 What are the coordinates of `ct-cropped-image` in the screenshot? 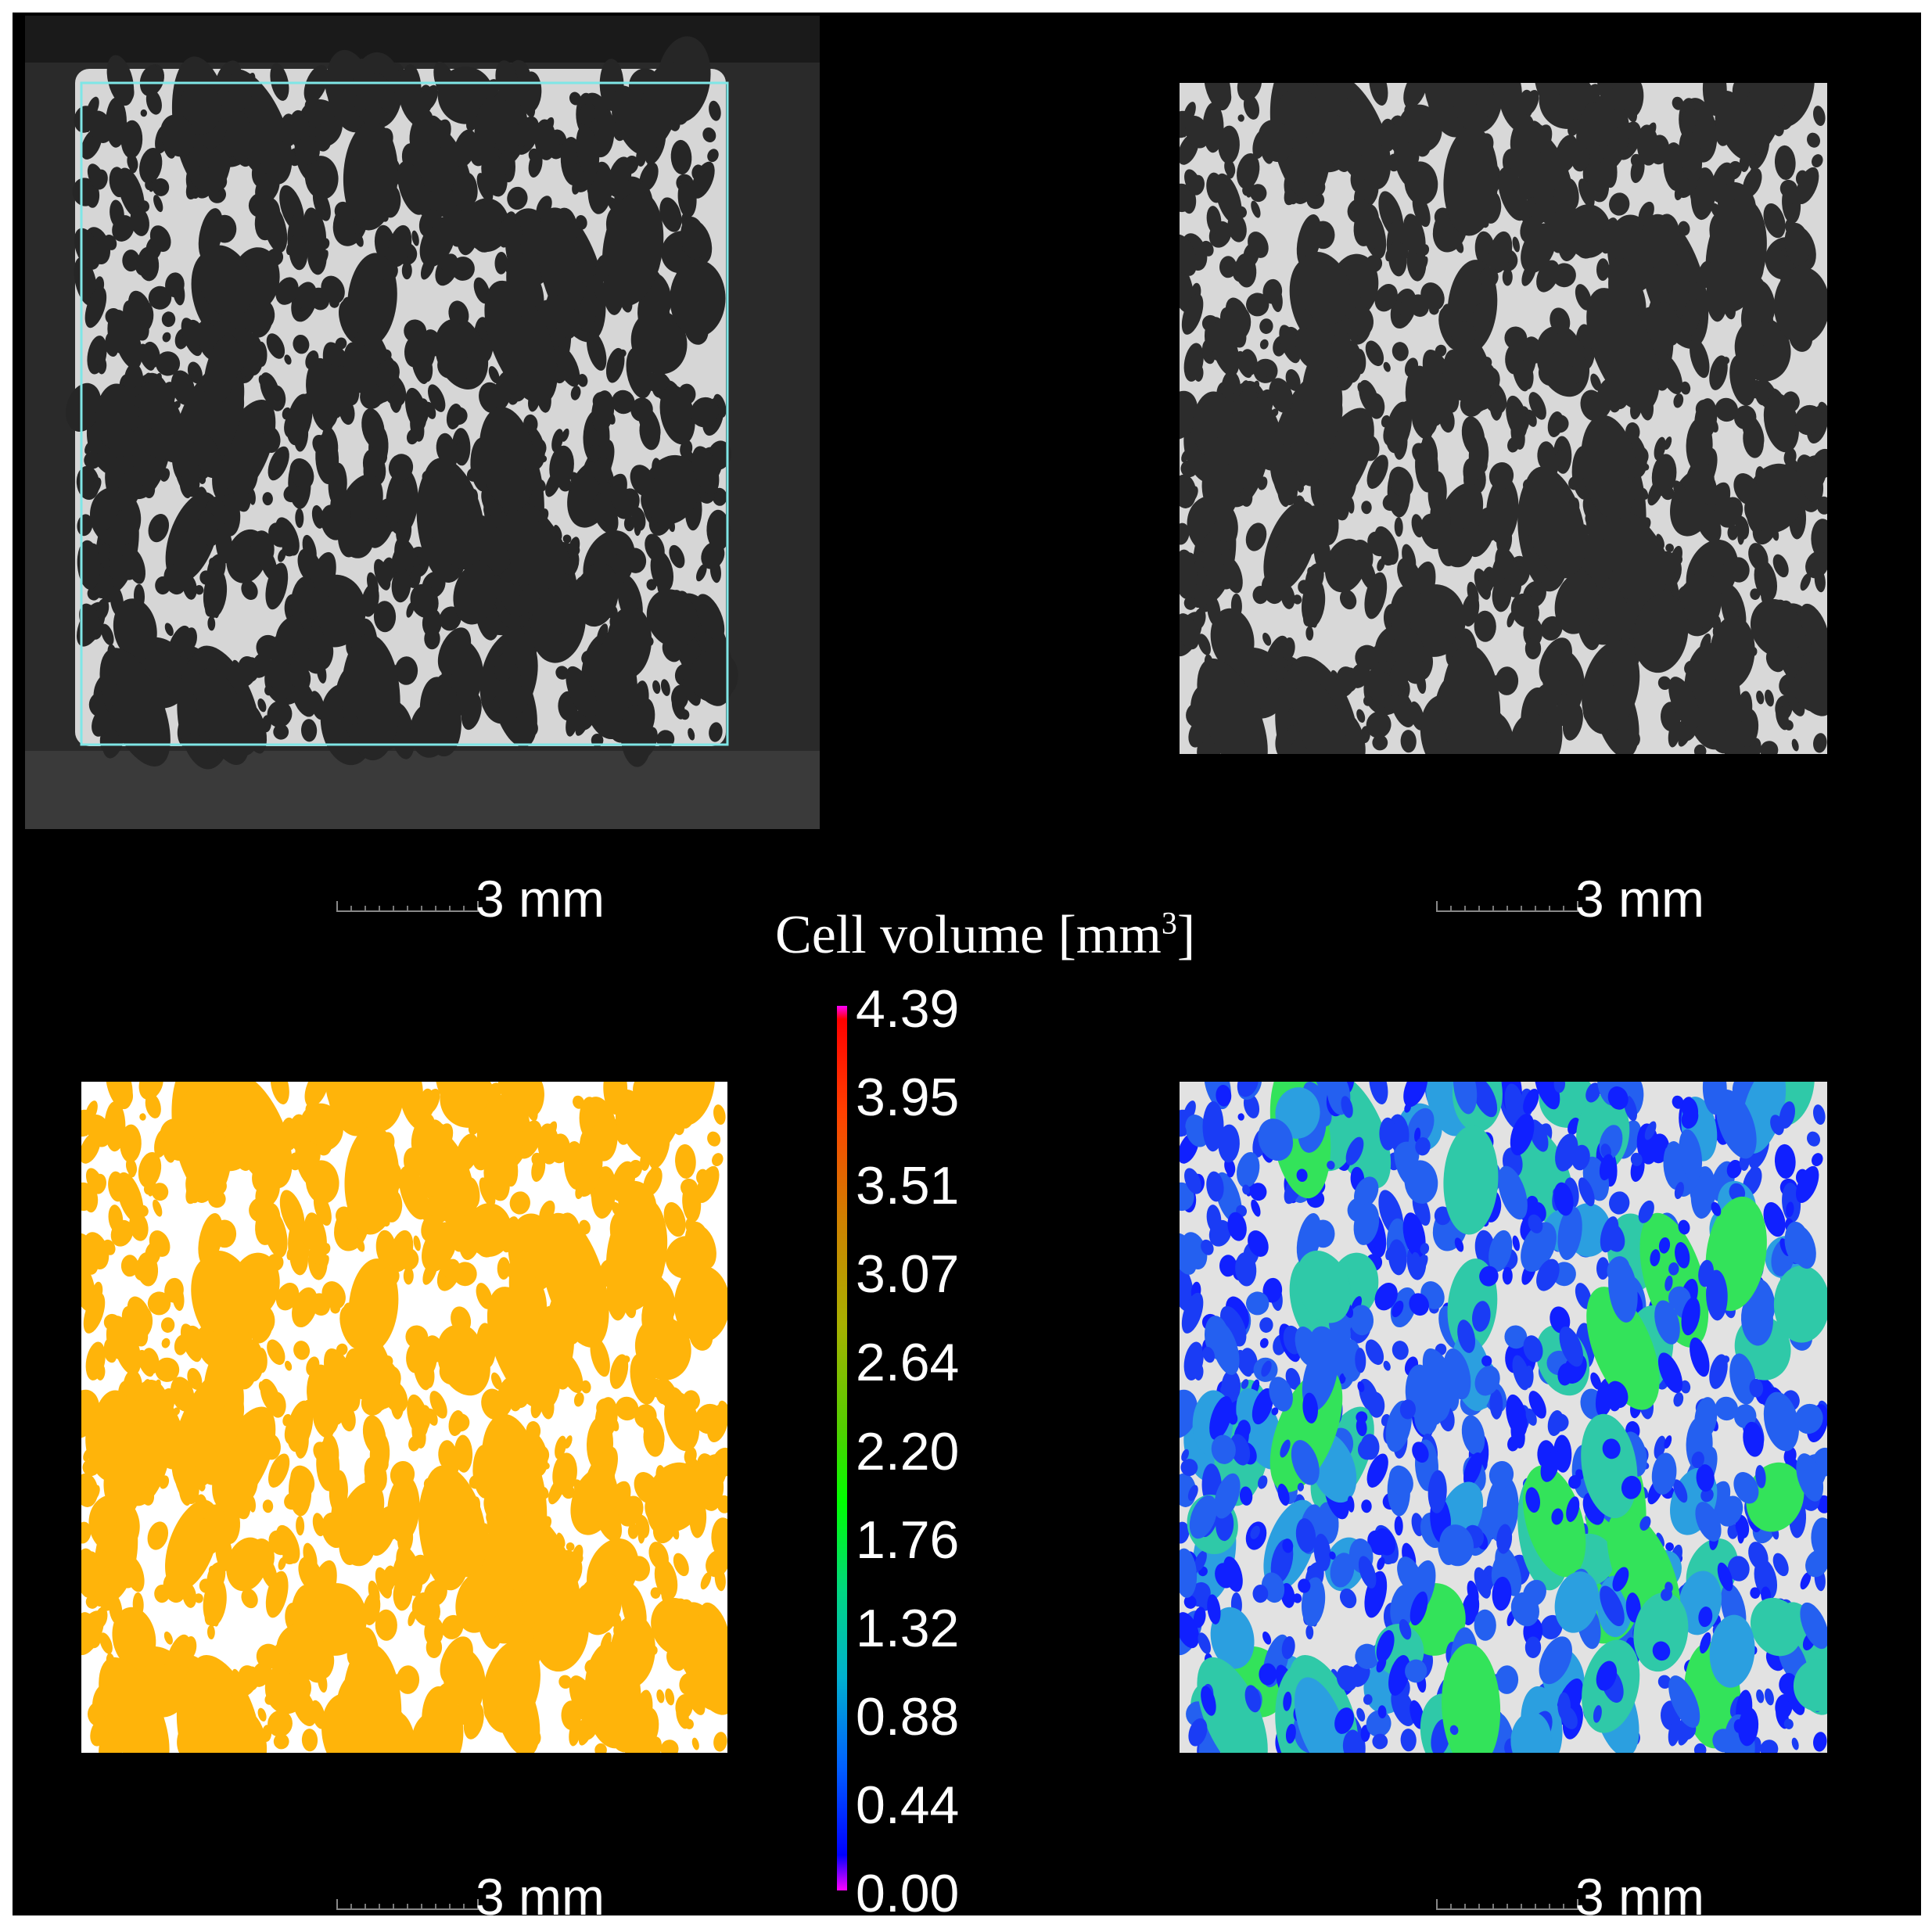 It's located at (1503, 418).